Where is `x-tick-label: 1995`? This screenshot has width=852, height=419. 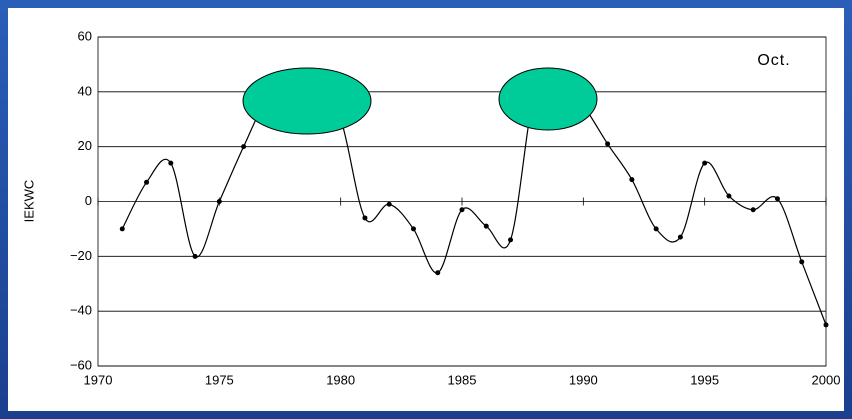
x-tick-label: 1995 is located at coordinates (704, 379).